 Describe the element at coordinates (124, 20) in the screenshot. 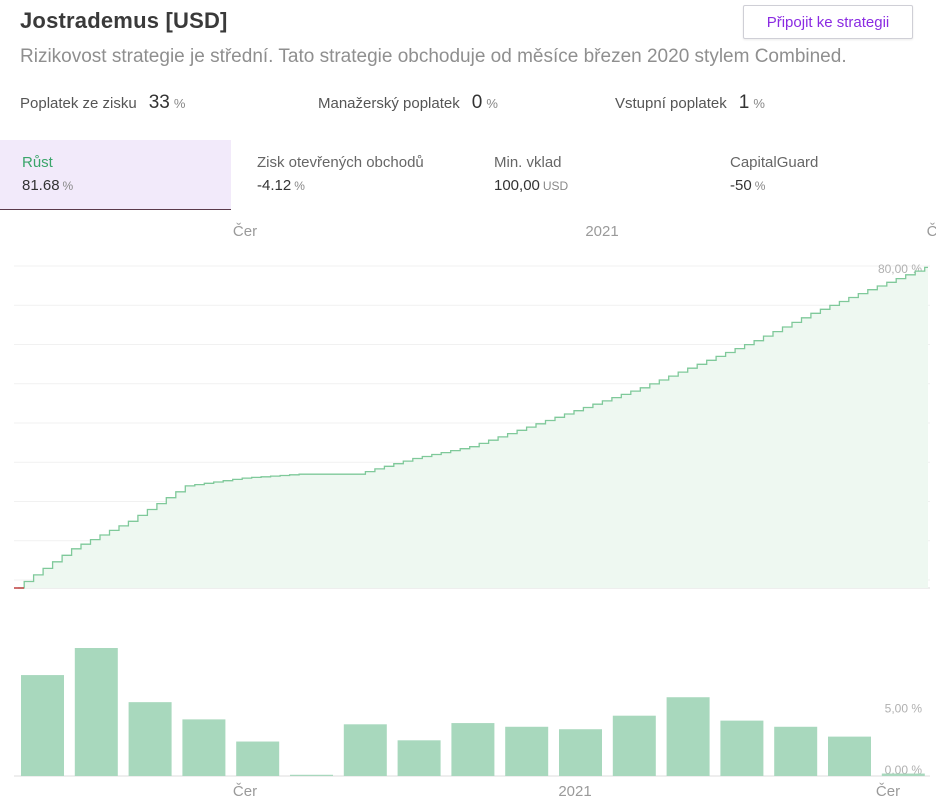

I see `strategy-title: Jostrademus [USD]` at that location.